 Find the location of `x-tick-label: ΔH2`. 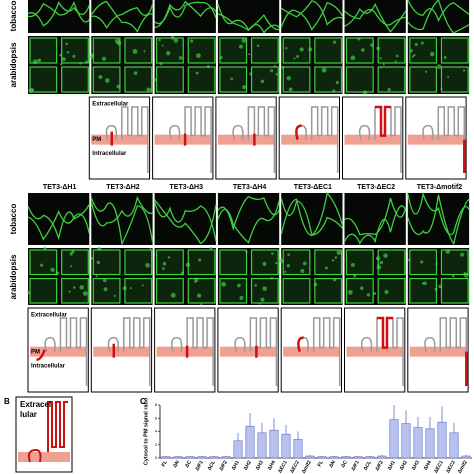

x-tick-label: ΔH2 is located at coordinates (248, 465).